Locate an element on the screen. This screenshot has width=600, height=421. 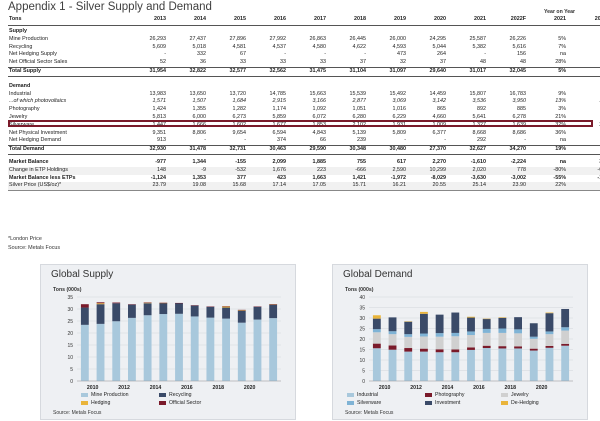
table-cell: 865 is located at coordinates (441, 109).